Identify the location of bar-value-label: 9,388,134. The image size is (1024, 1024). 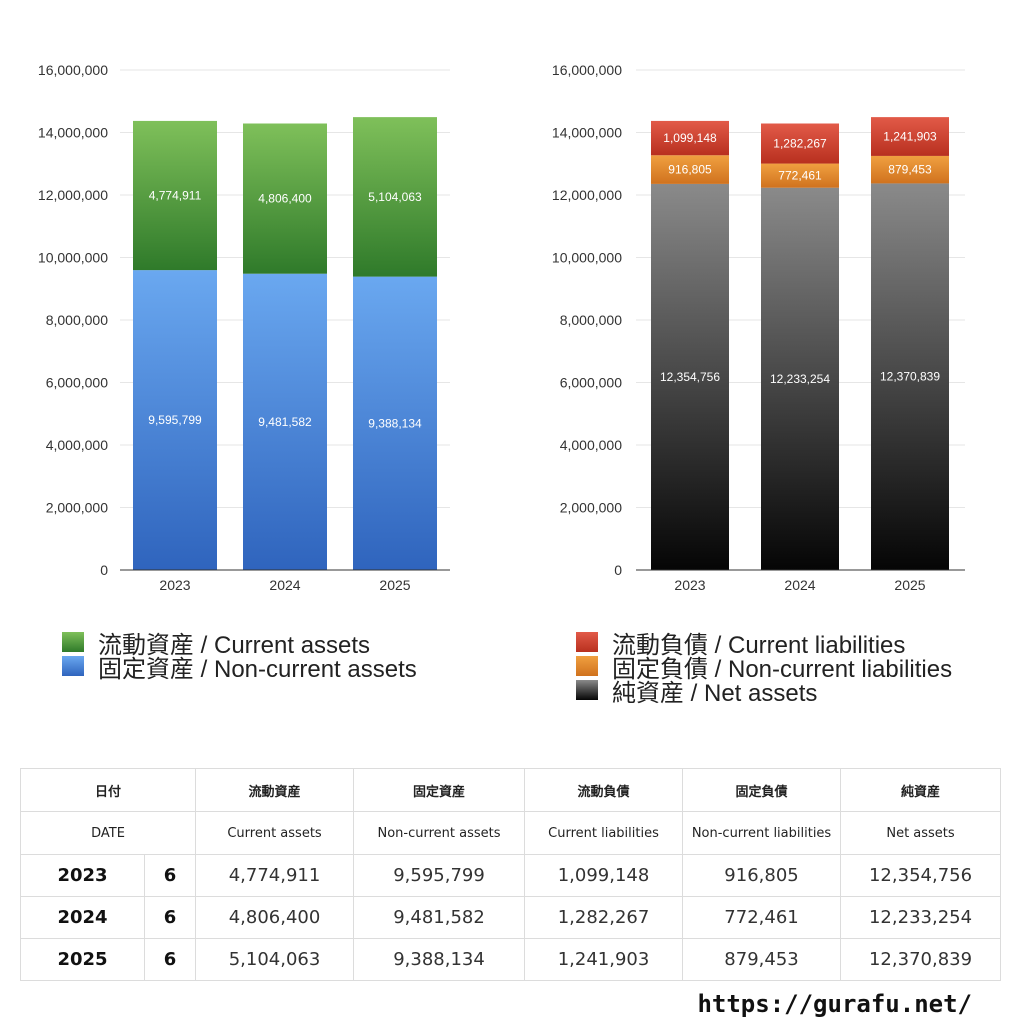
(395, 423).